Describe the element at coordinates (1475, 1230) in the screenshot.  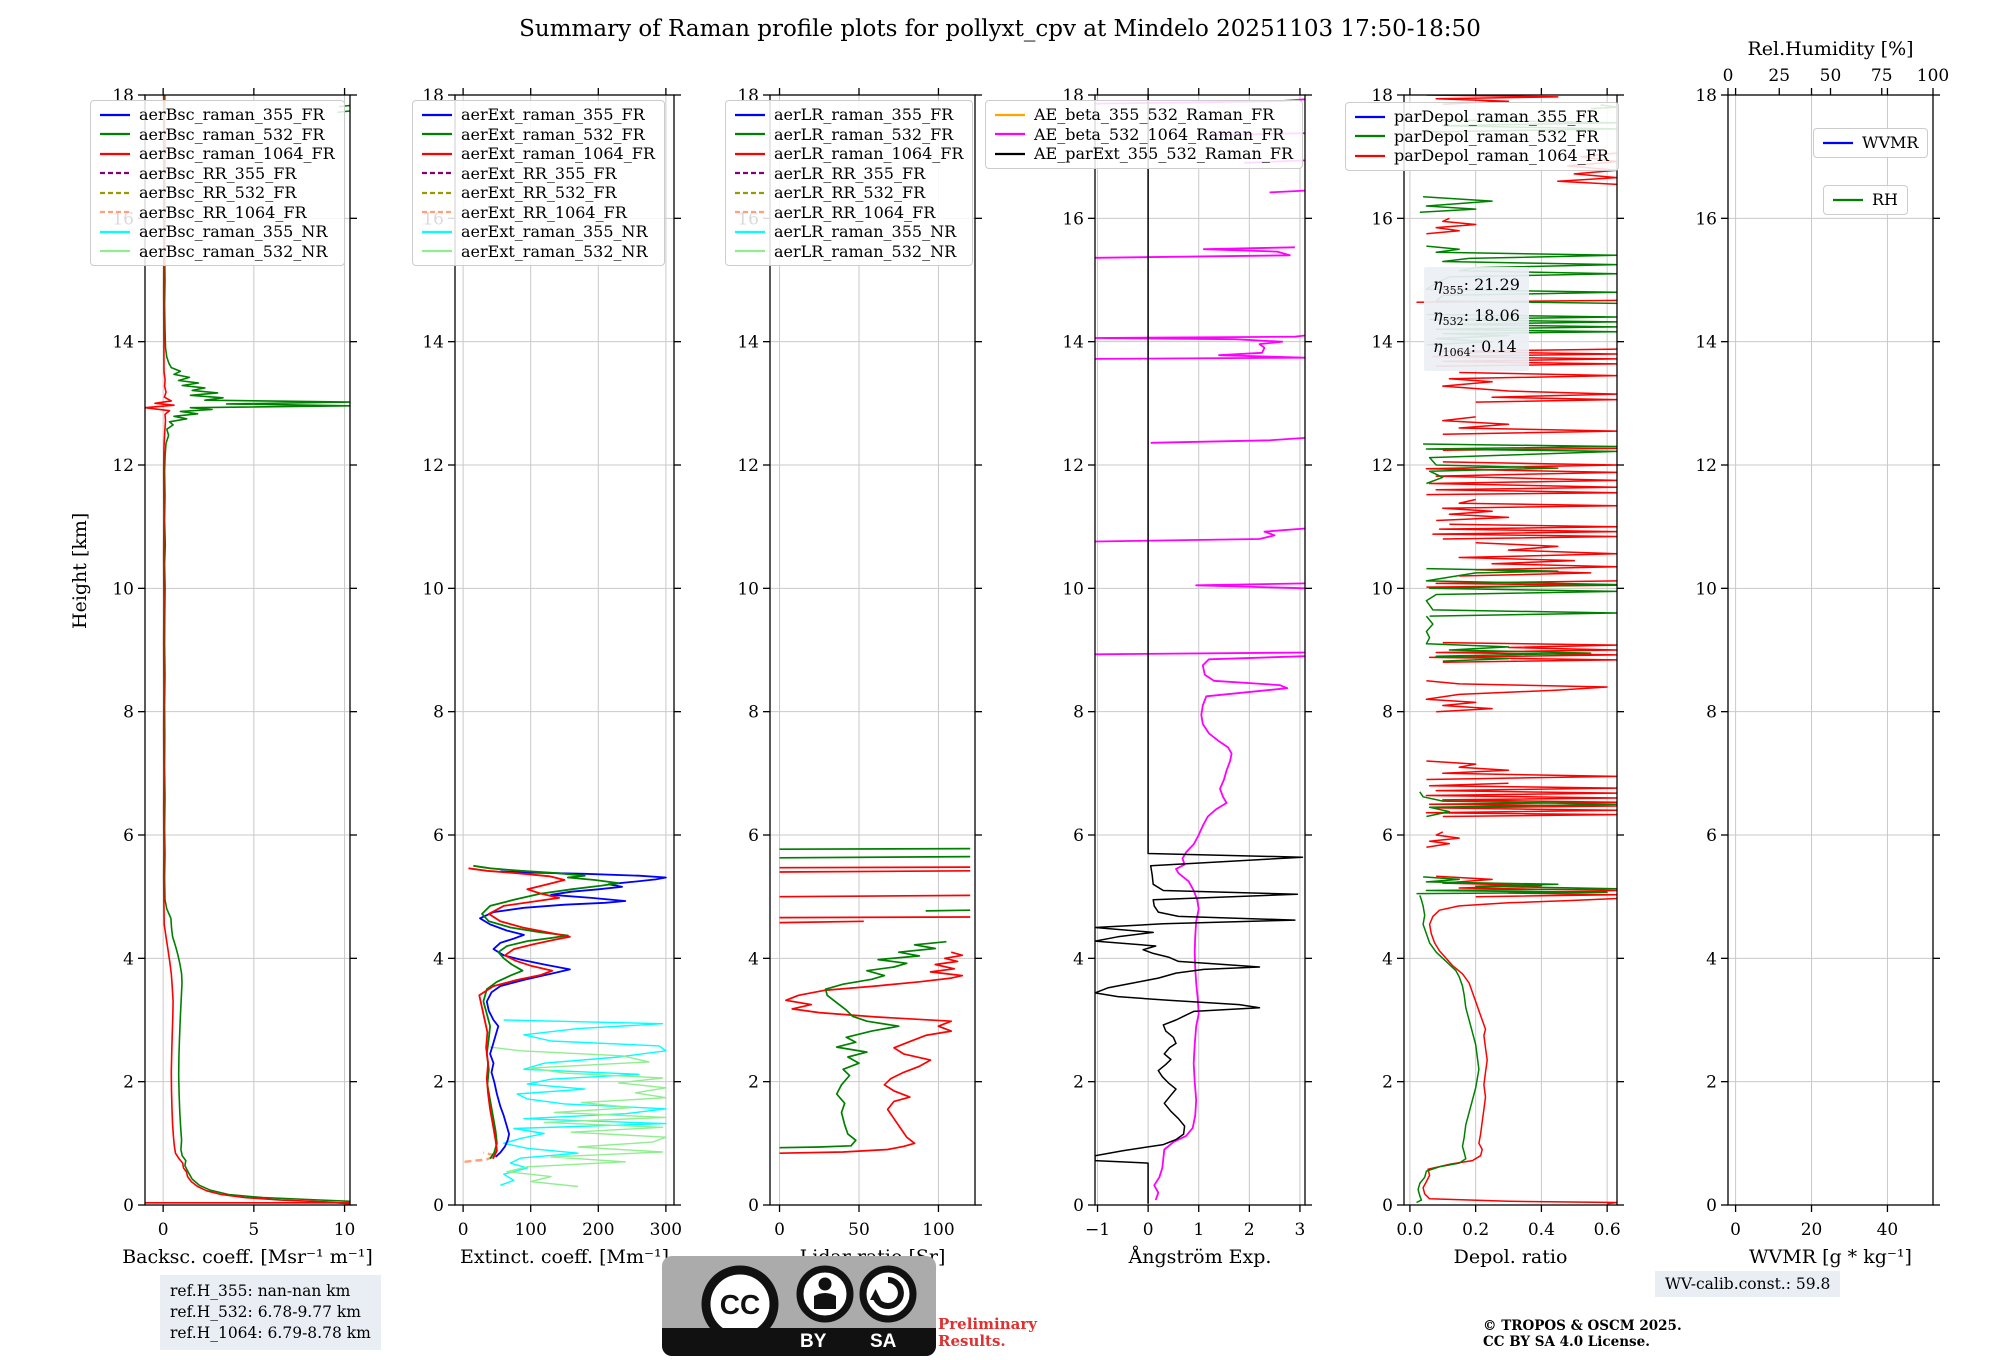
I see `xtick-label: 0.2` at that location.